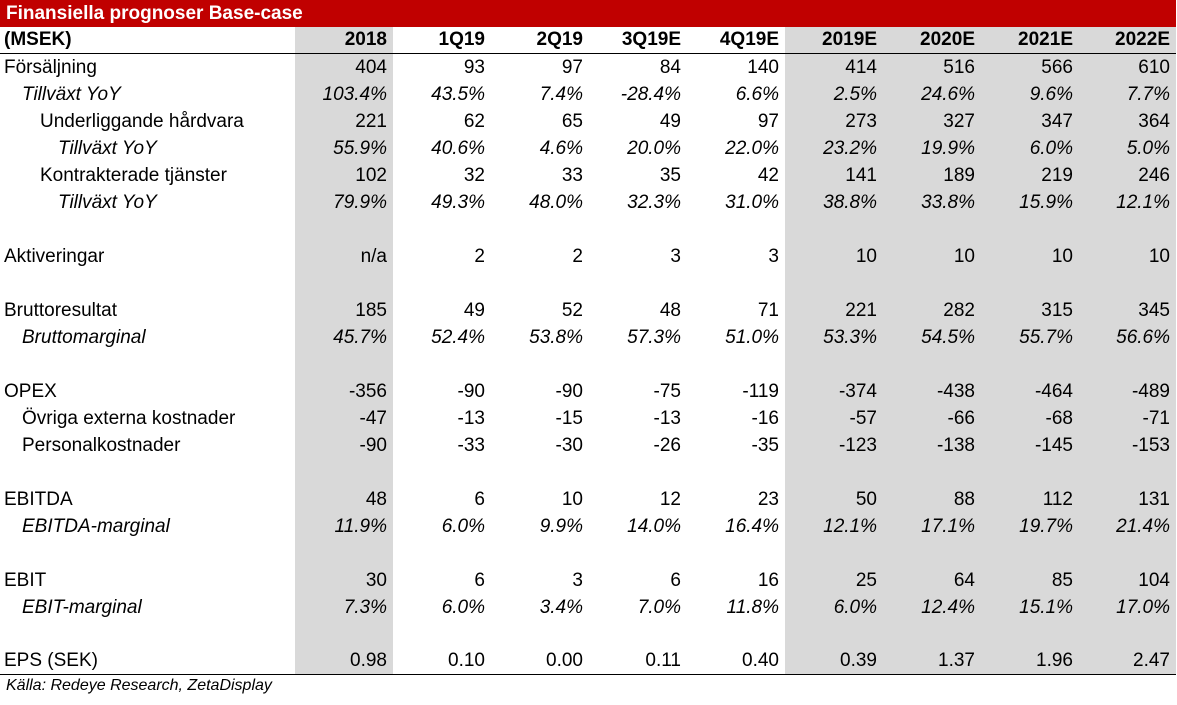 The height and width of the screenshot is (705, 1177). What do you see at coordinates (932, 175) in the screenshot?
I see `value-cell: 189` at bounding box center [932, 175].